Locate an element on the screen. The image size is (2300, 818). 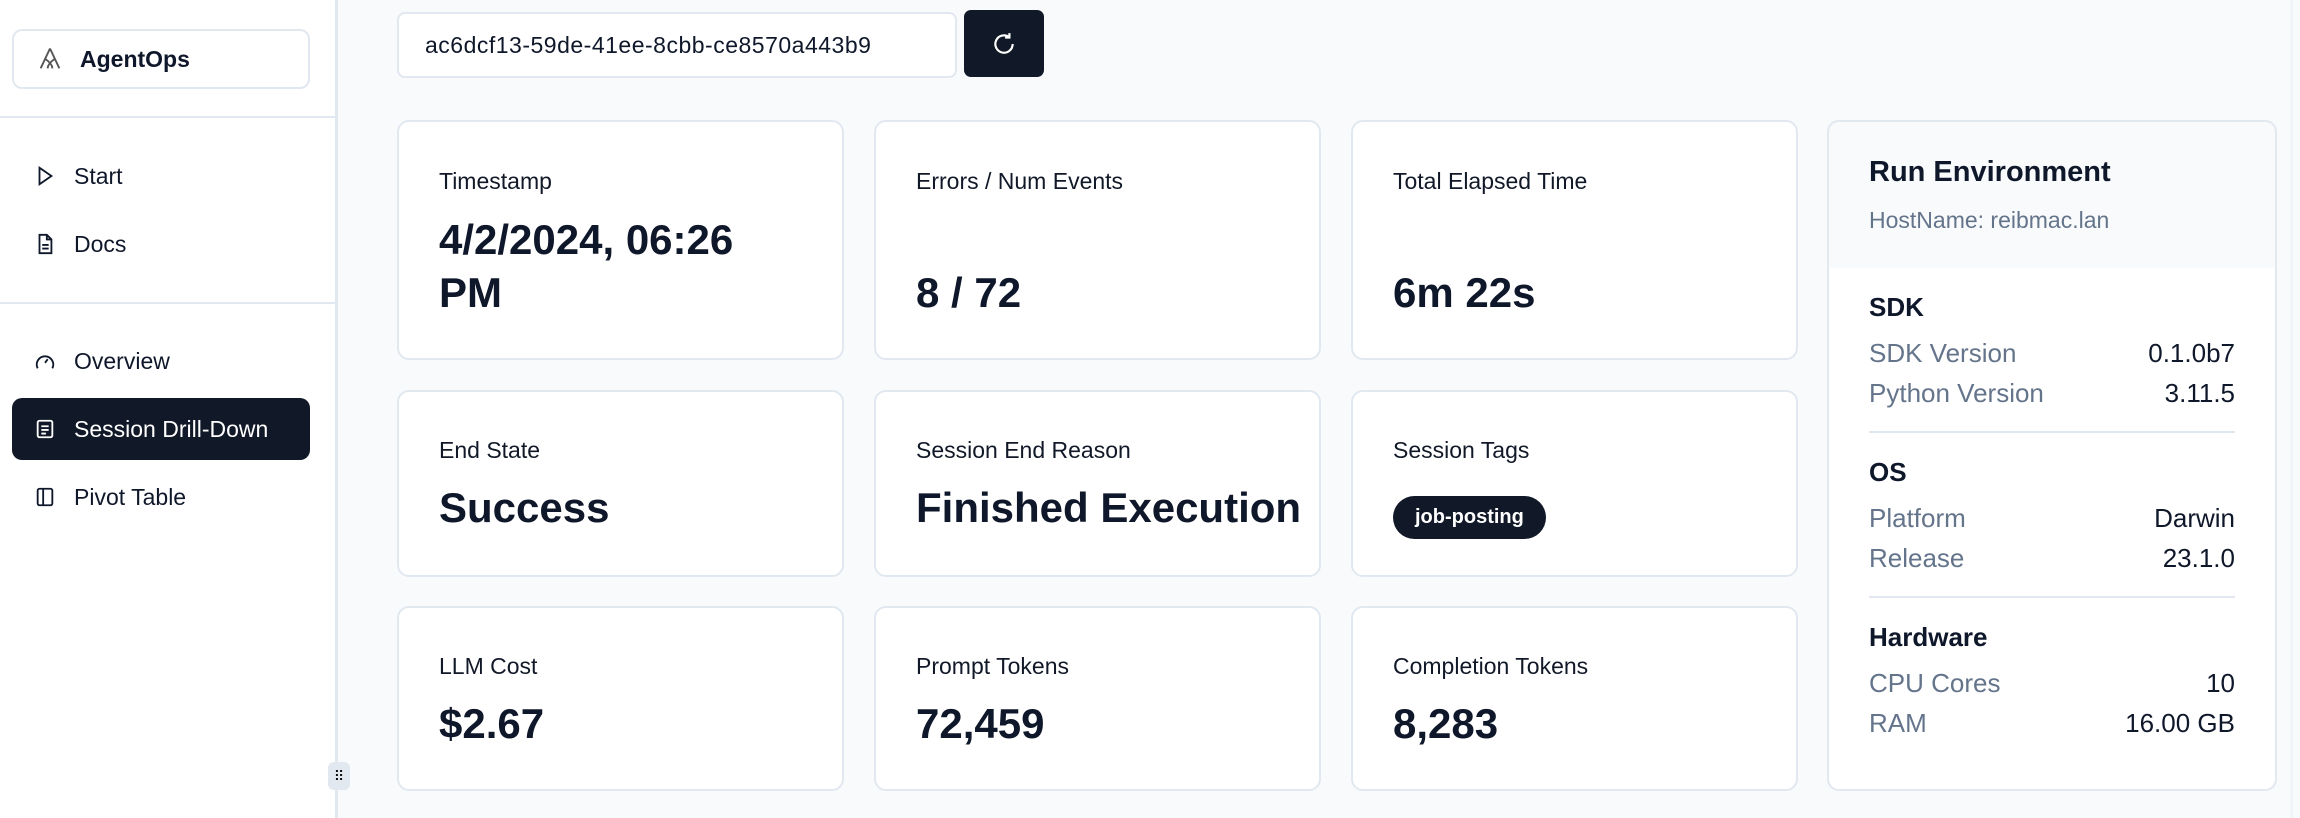
resize-handle: ⠿ is located at coordinates (339, 776).